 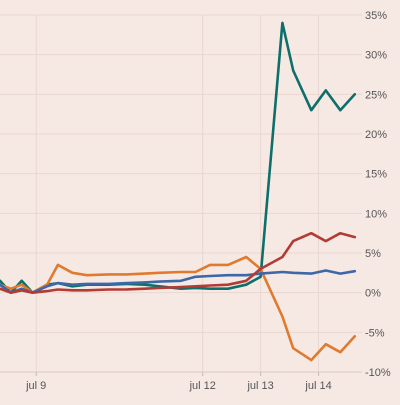 I want to click on y-tick-label: 20%, so click(x=376, y=135).